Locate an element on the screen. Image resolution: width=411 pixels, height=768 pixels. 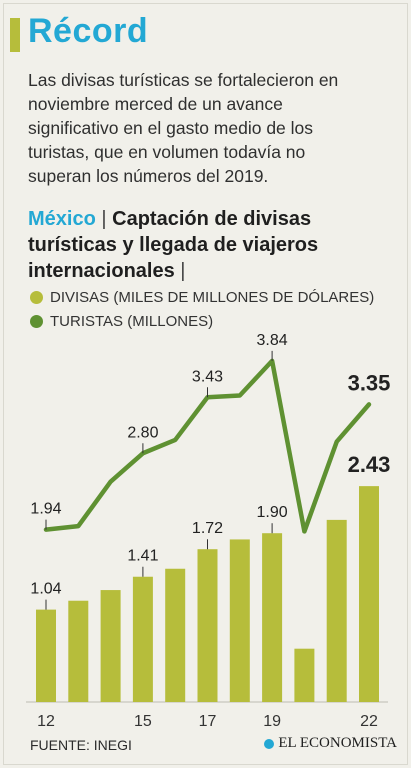
legend-label-divisas: DIVISAS (MILES DE MILLONES DE DÓLARES) is located at coordinates (212, 297).